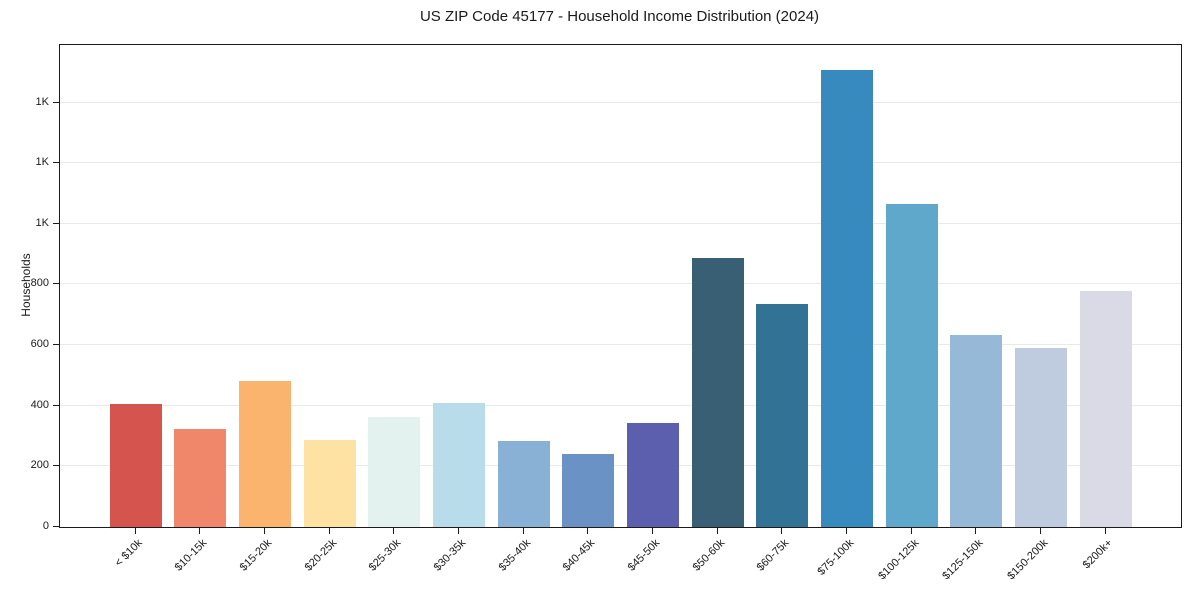 This screenshot has width=1189, height=590. I want to click on x-tick-label: $30-35k, so click(450, 555).